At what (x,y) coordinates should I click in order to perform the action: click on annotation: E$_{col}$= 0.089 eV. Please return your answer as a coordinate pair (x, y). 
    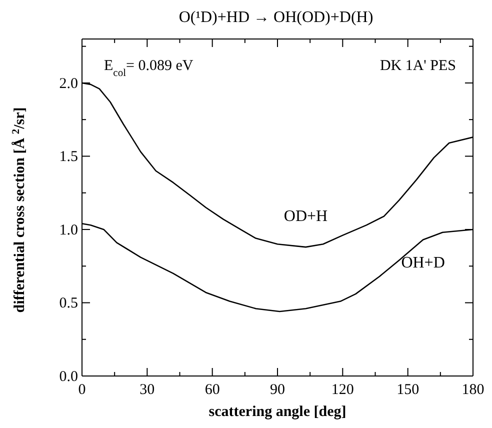
    Looking at the image, I should click on (149, 68).